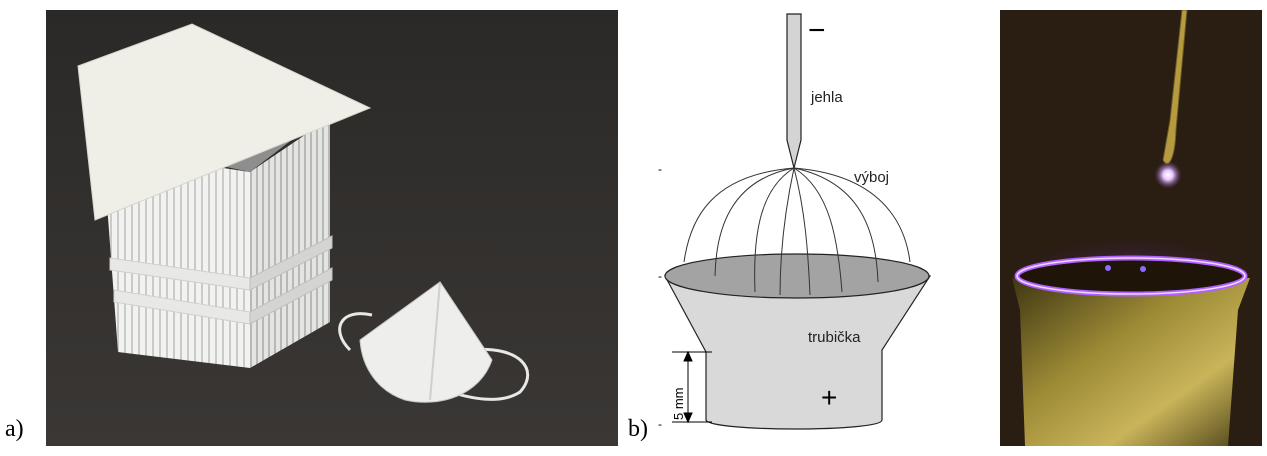 The image size is (1267, 456). Describe the element at coordinates (678, 404) in the screenshot. I see `dimension-label: 5 mm` at that location.